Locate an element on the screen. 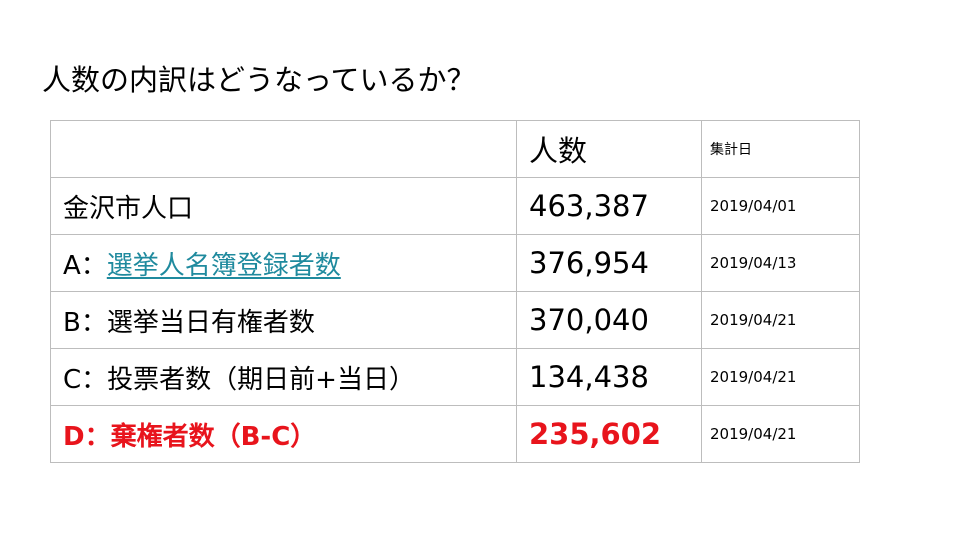  table-header-row: 人数 集計日 is located at coordinates (455, 149).